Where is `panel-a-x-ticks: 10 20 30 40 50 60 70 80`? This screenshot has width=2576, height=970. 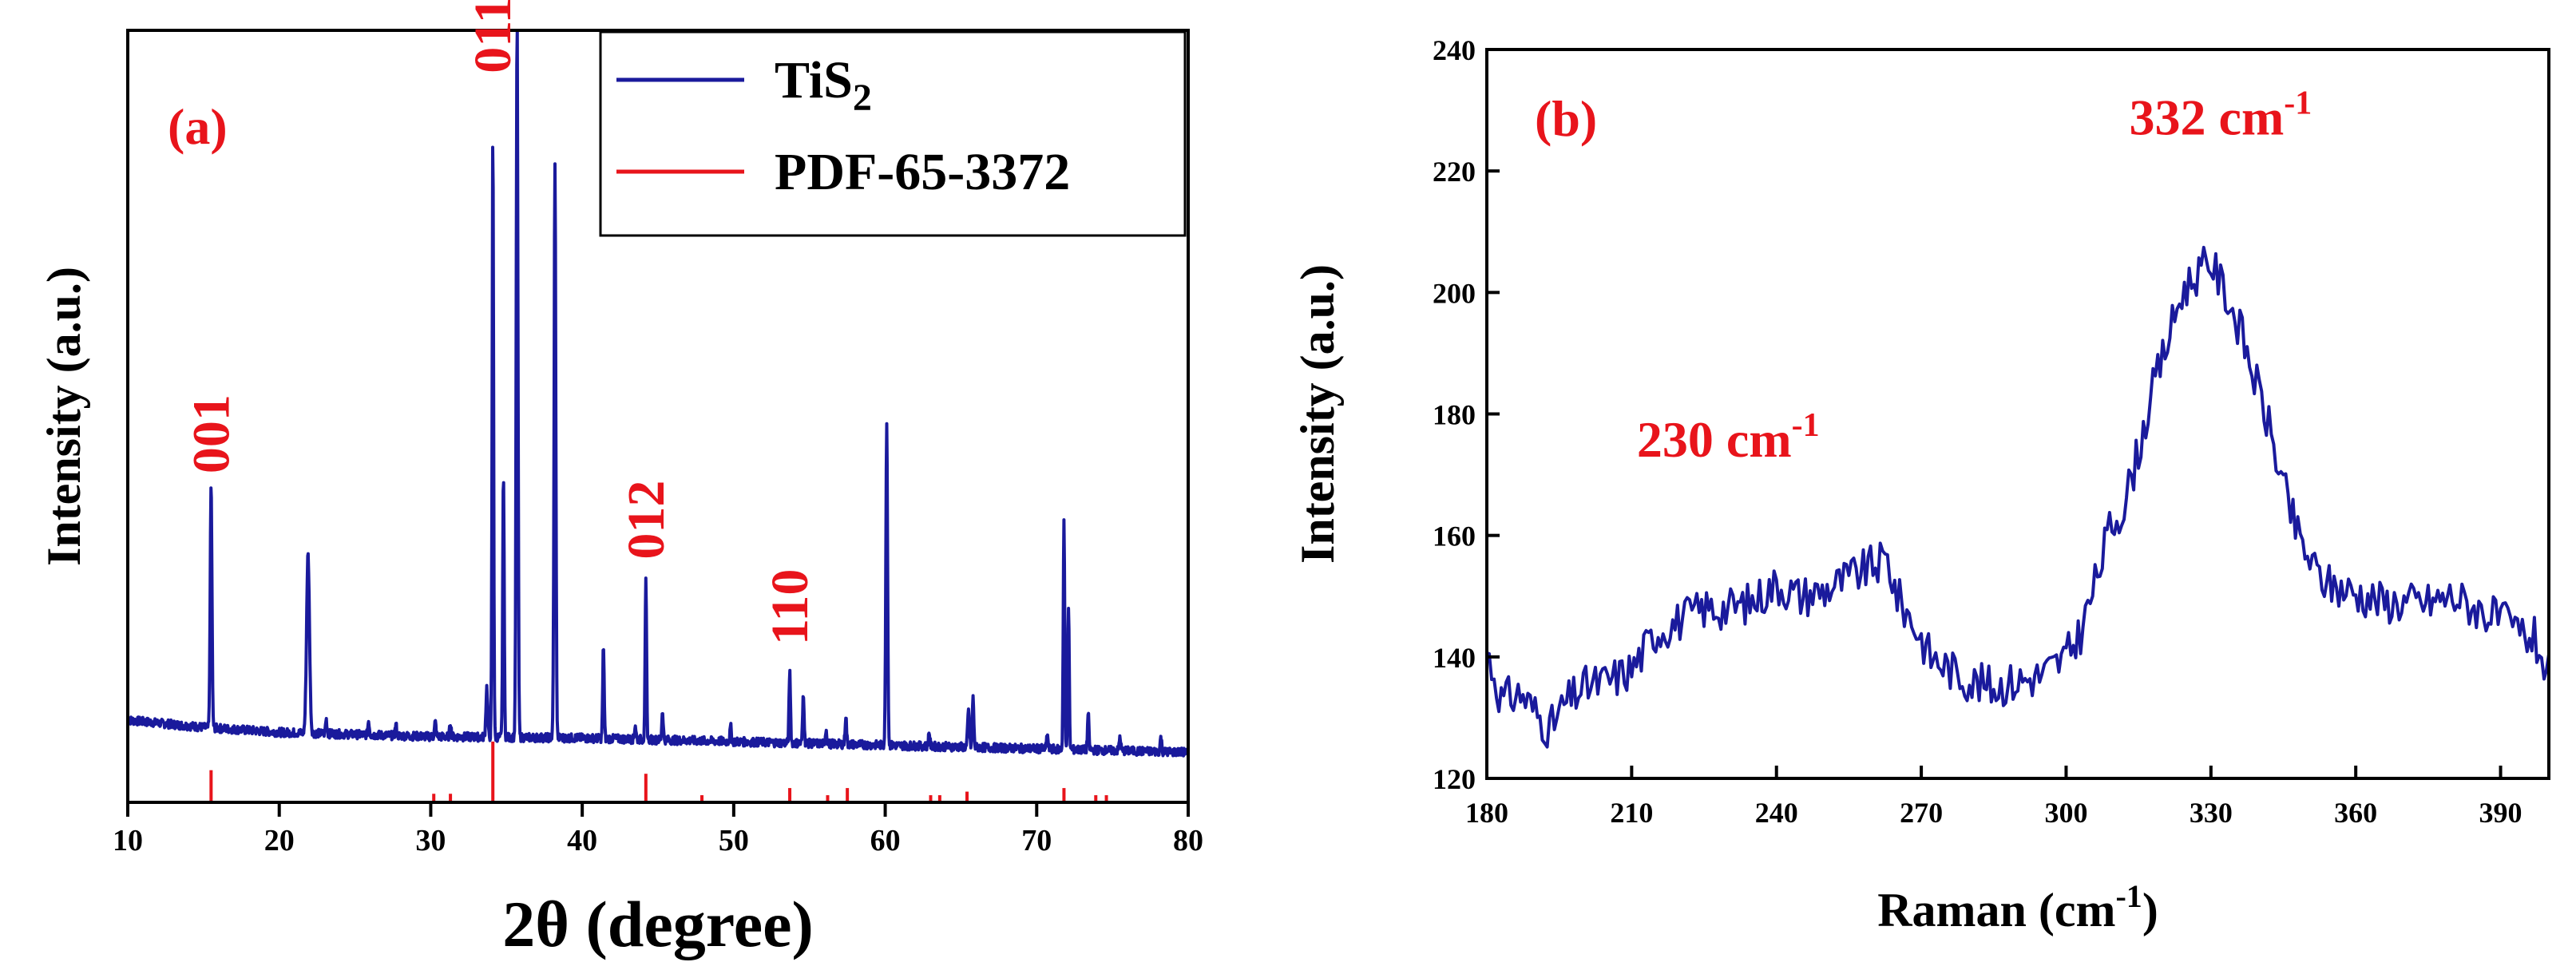 panel-a-x-ticks: 10 20 30 40 50 60 70 80 is located at coordinates (658, 830).